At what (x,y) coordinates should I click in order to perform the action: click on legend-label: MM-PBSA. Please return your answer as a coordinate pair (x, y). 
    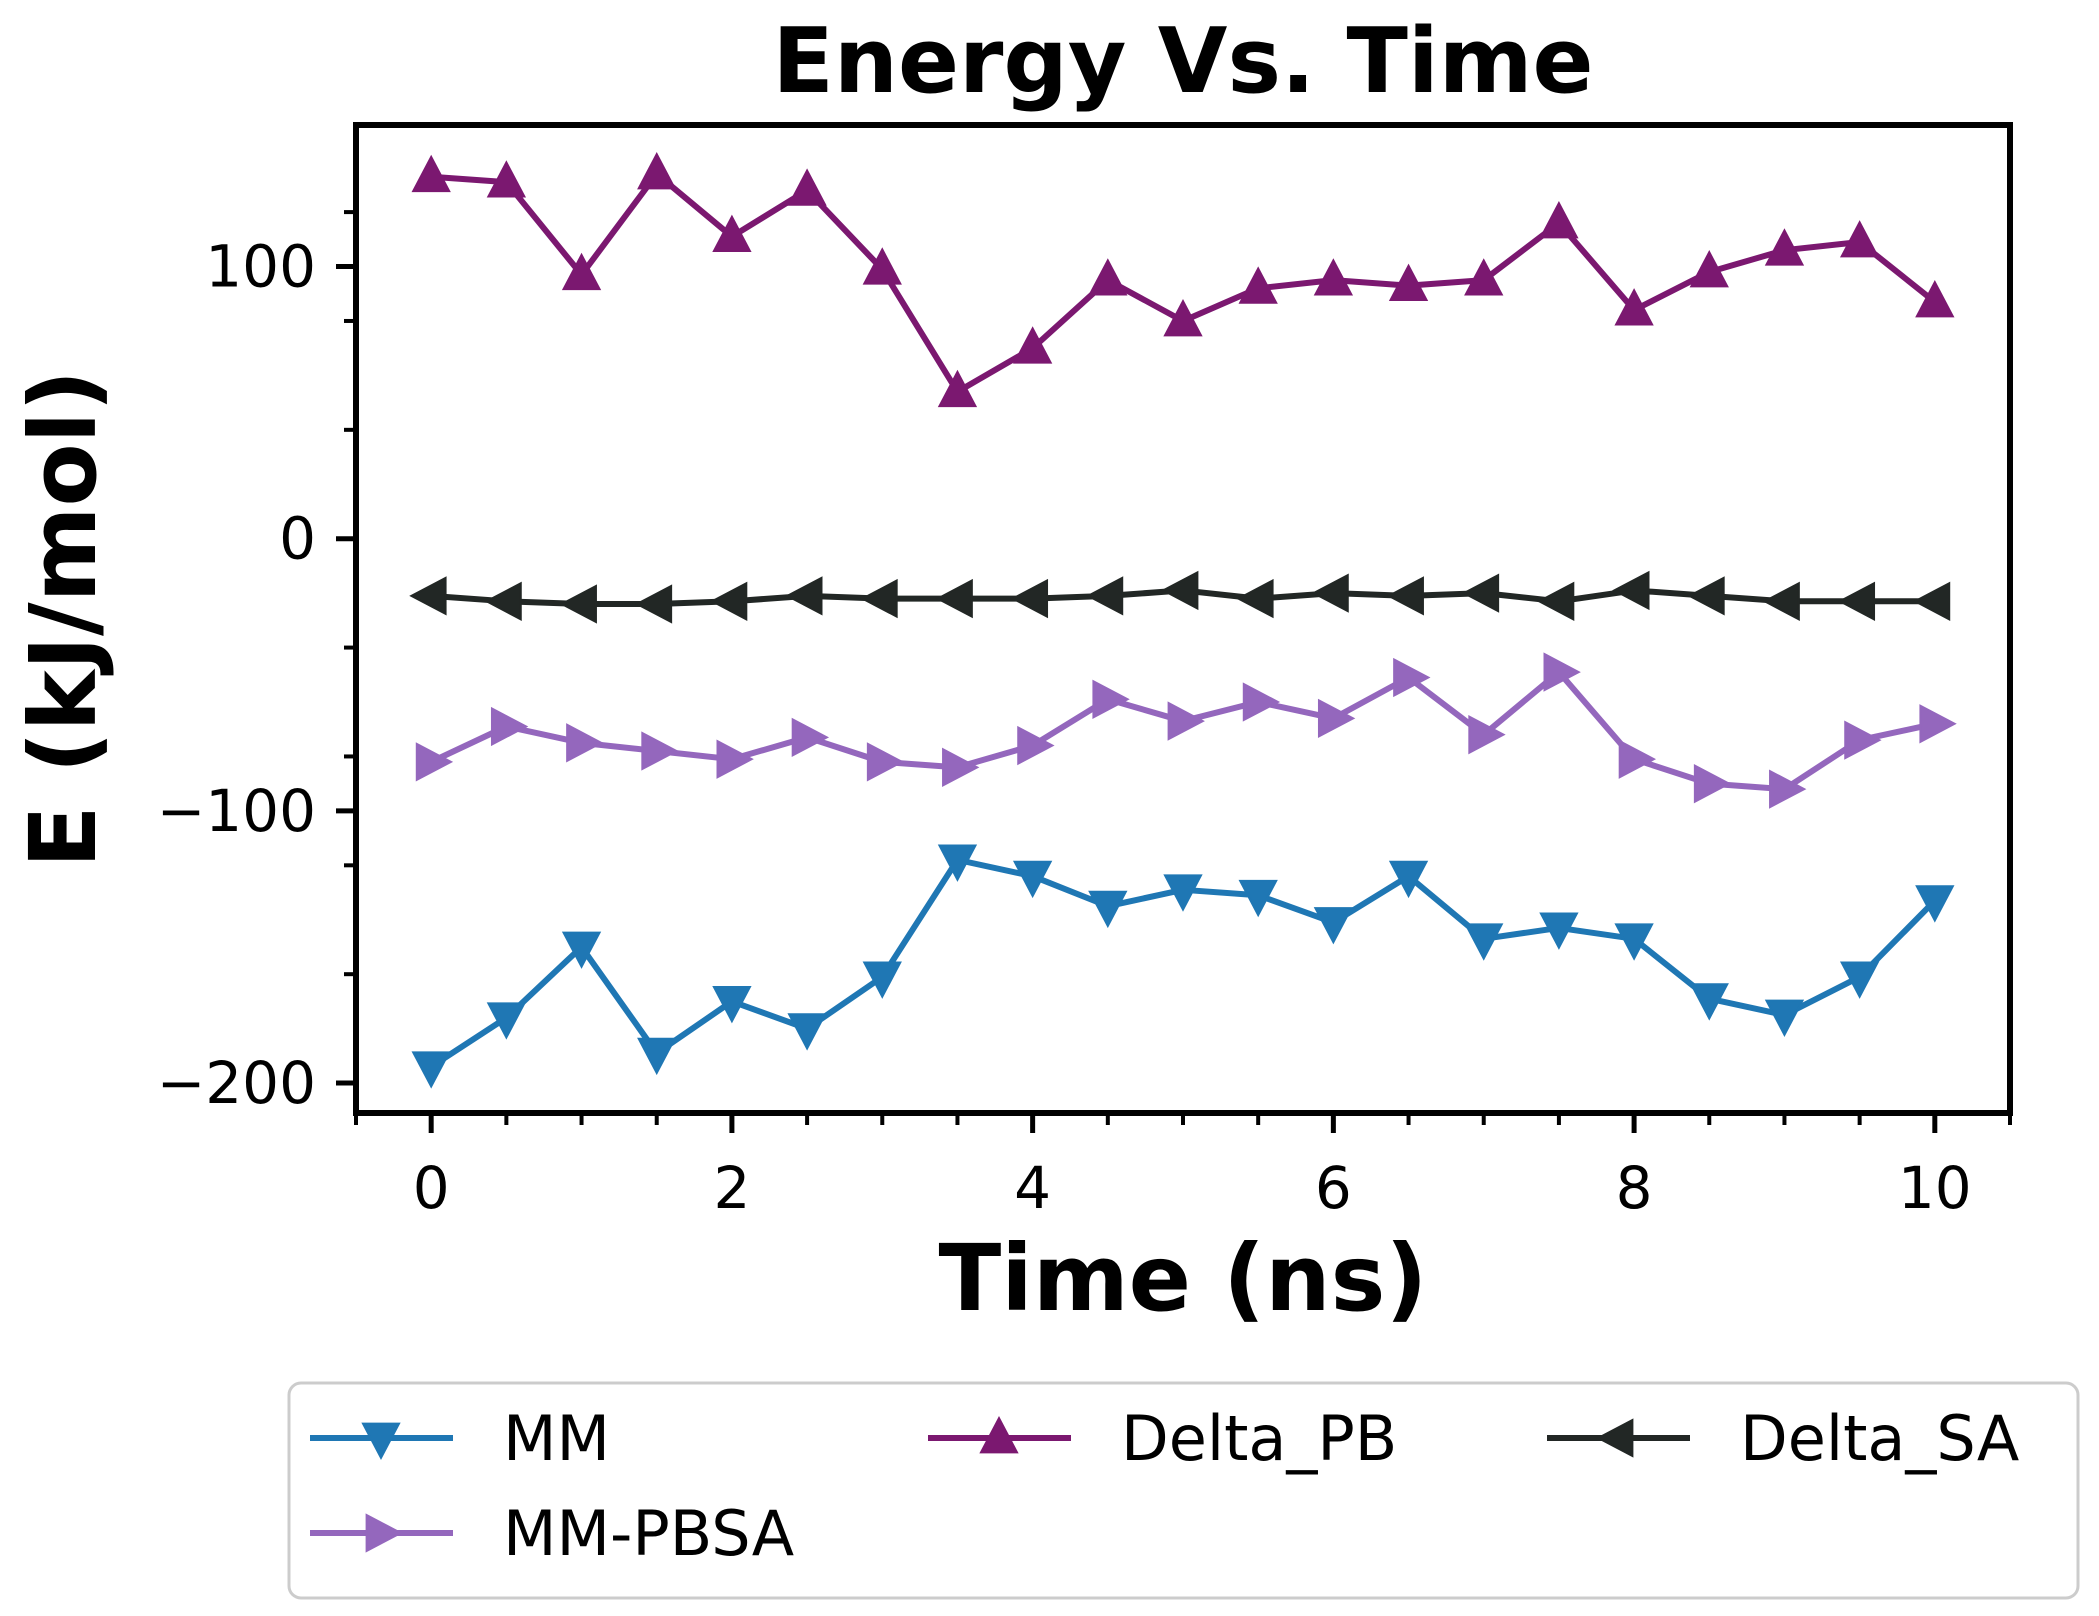
    Looking at the image, I should click on (648, 1533).